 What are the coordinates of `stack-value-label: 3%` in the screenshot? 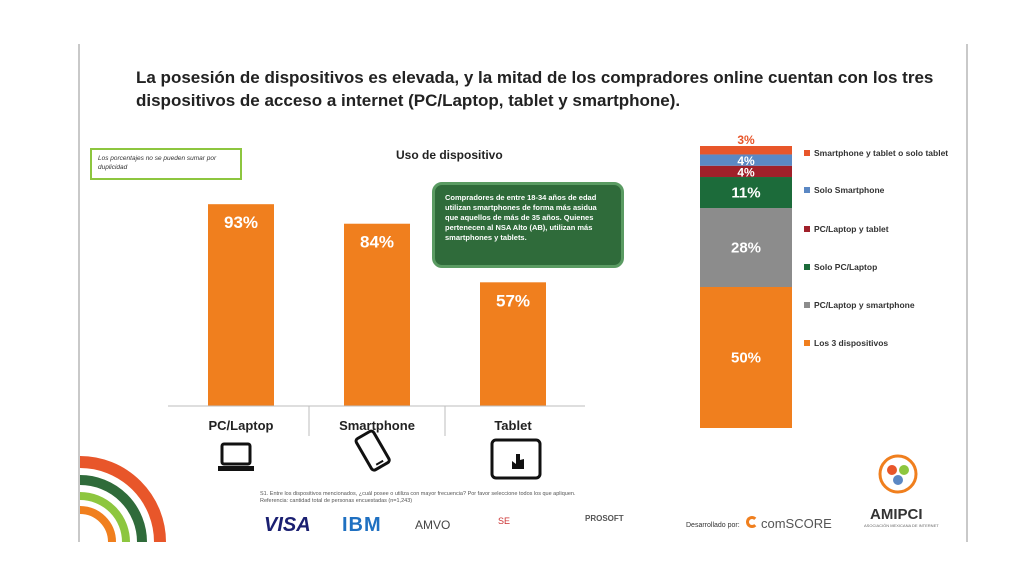 It's located at (746, 140).